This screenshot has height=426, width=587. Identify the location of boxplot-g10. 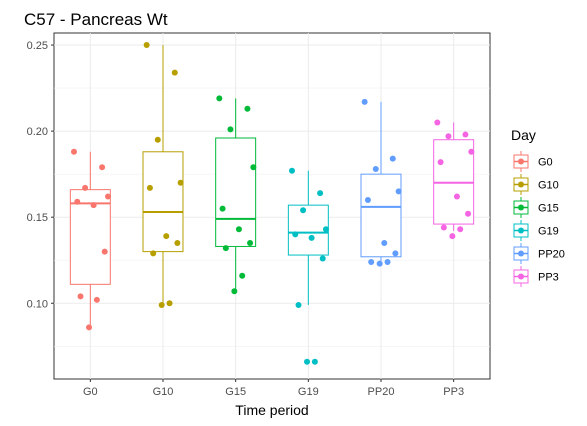
(163, 174).